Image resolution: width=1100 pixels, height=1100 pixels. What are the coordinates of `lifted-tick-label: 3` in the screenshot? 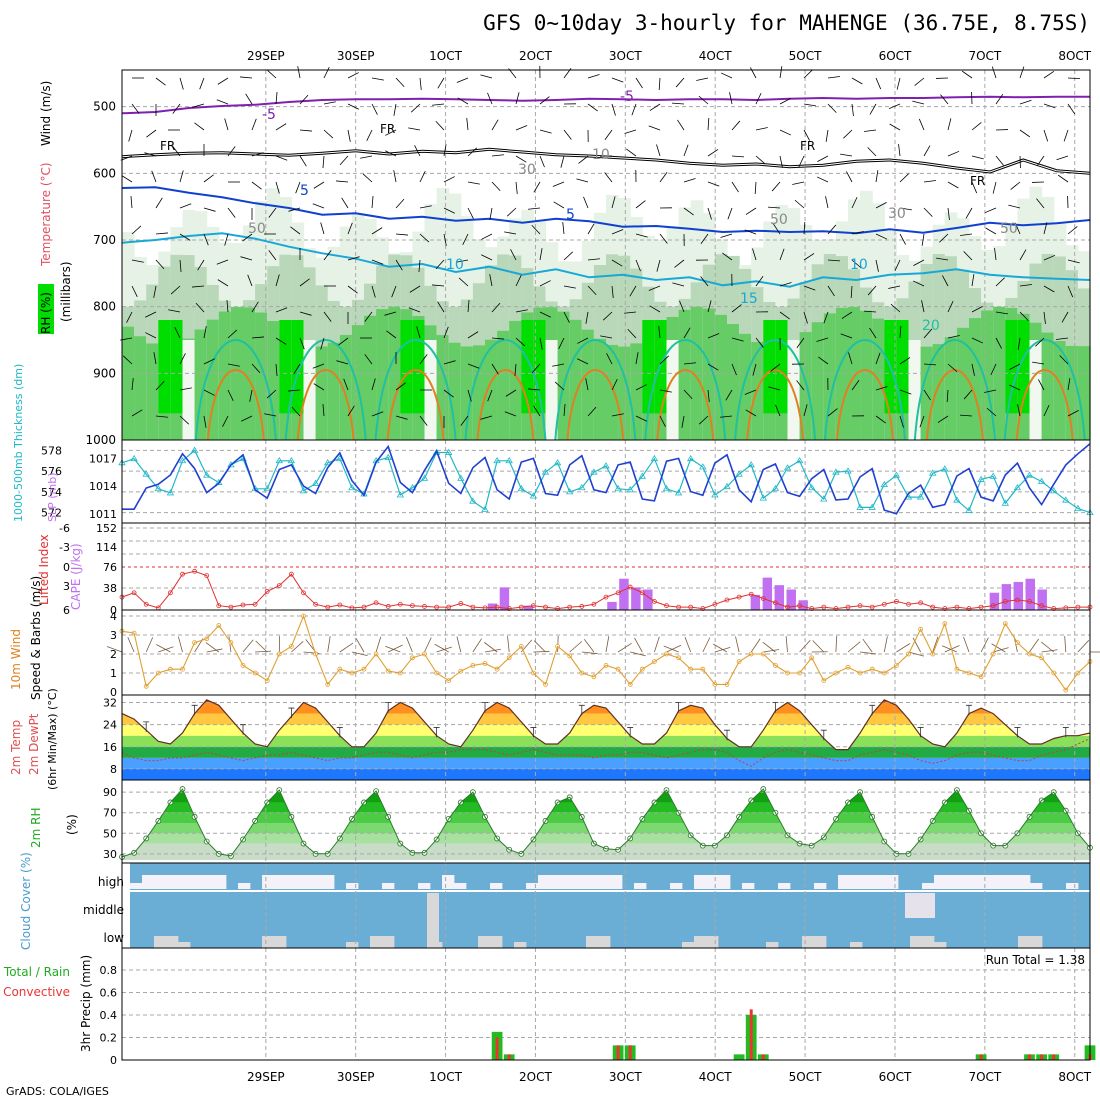 It's located at (66, 586).